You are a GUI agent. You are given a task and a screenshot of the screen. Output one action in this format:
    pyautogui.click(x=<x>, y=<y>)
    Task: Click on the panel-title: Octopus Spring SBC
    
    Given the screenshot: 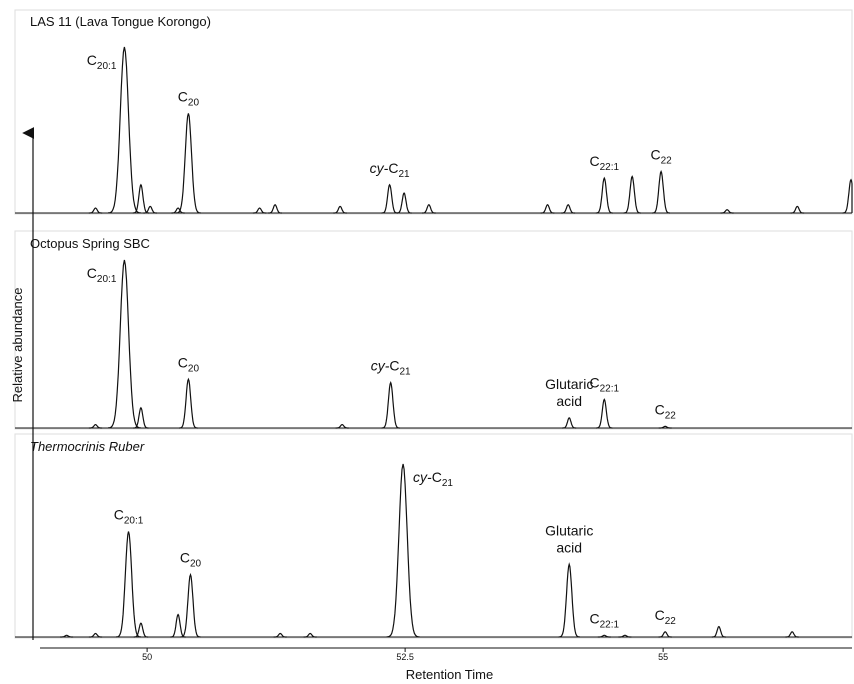 What is the action you would take?
    pyautogui.click(x=90, y=243)
    